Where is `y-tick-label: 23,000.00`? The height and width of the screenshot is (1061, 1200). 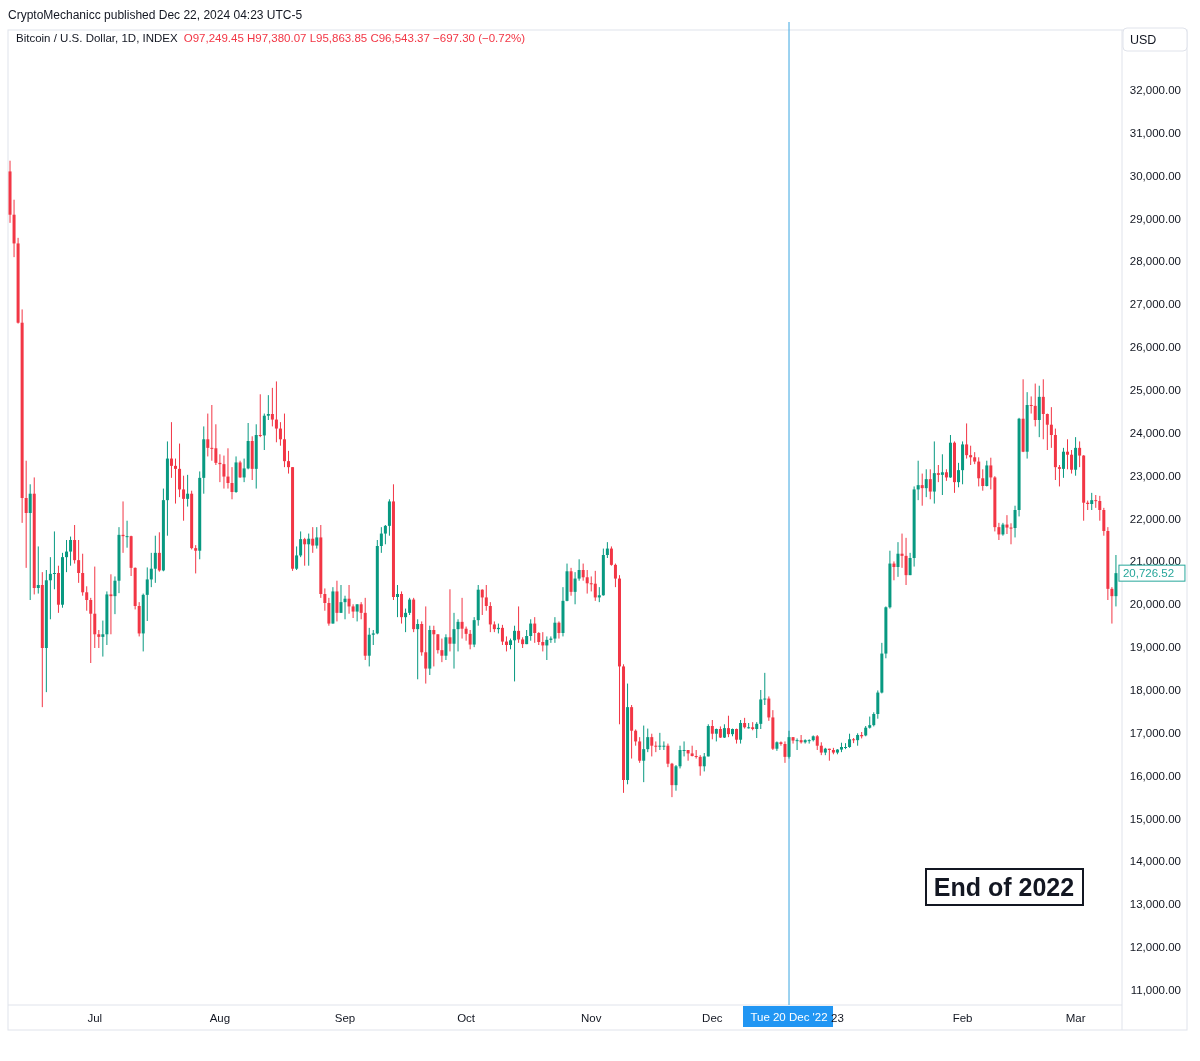 y-tick-label: 23,000.00 is located at coordinates (1155, 475).